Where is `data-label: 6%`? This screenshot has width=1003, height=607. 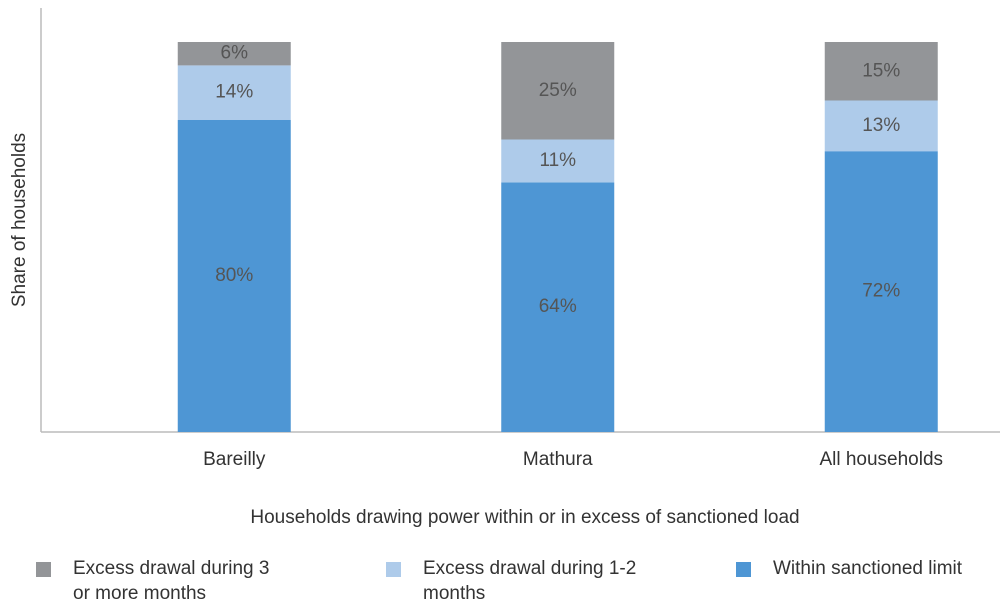
data-label: 6% is located at coordinates (235, 53).